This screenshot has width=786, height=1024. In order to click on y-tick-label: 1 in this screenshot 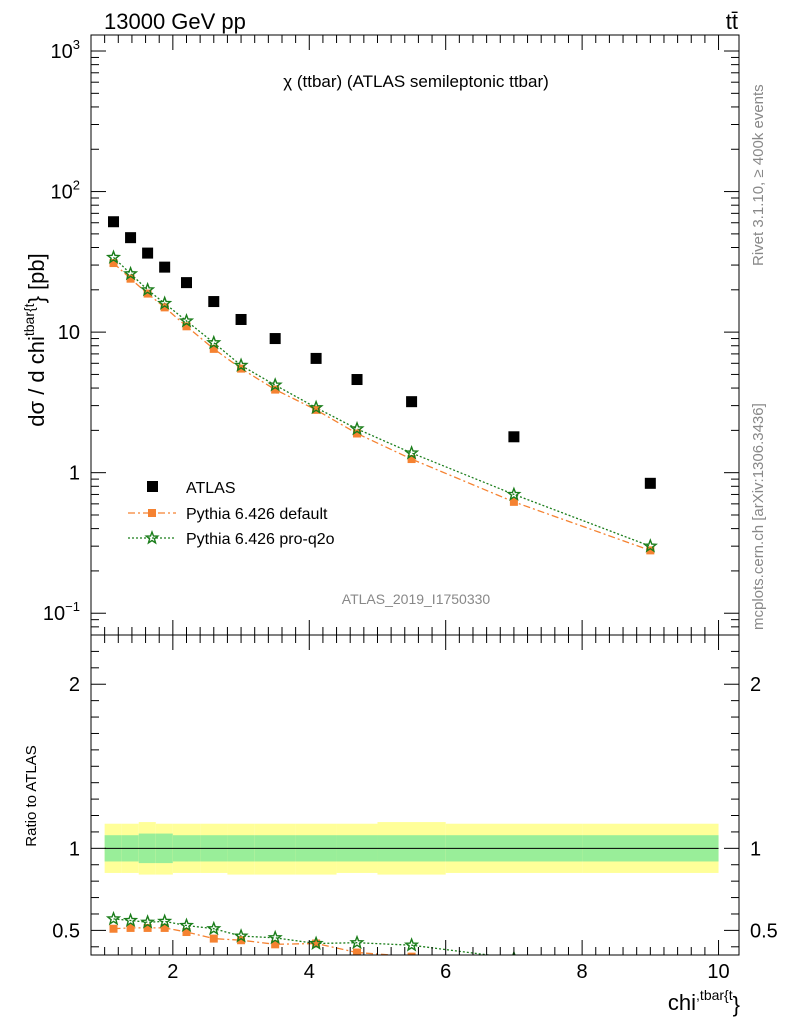, I will do `click(74, 474)`.